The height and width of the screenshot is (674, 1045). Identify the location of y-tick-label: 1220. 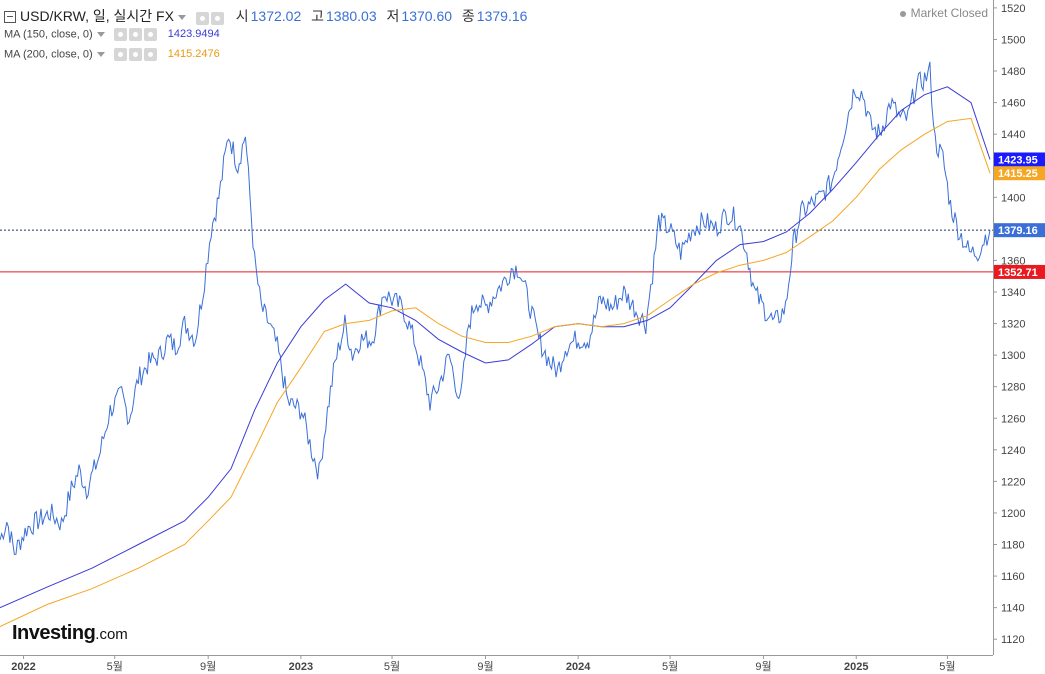
(1013, 482).